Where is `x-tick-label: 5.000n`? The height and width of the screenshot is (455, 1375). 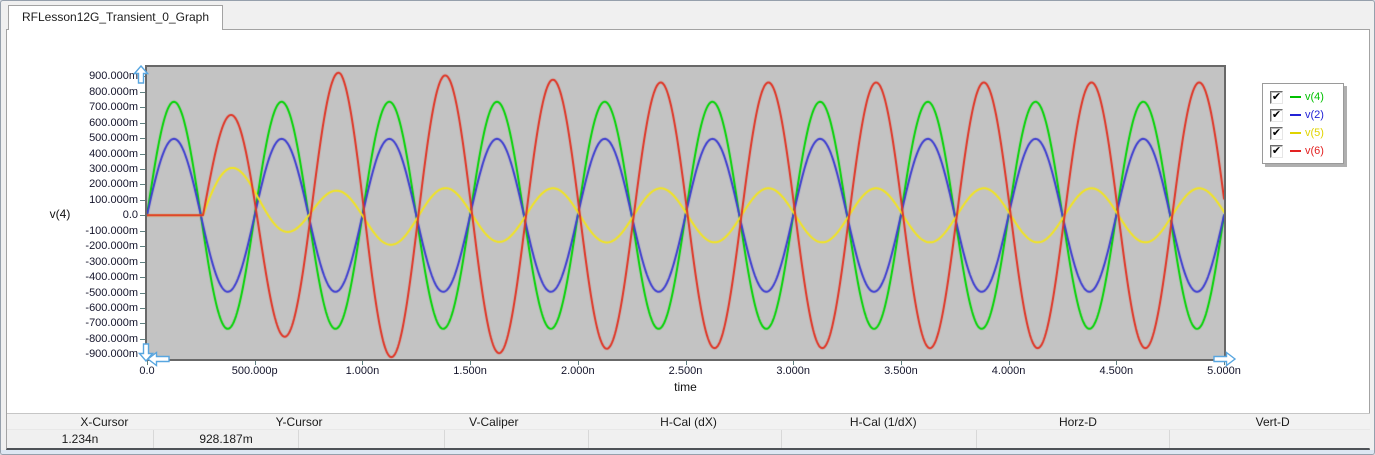 x-tick-label: 5.000n is located at coordinates (1224, 371).